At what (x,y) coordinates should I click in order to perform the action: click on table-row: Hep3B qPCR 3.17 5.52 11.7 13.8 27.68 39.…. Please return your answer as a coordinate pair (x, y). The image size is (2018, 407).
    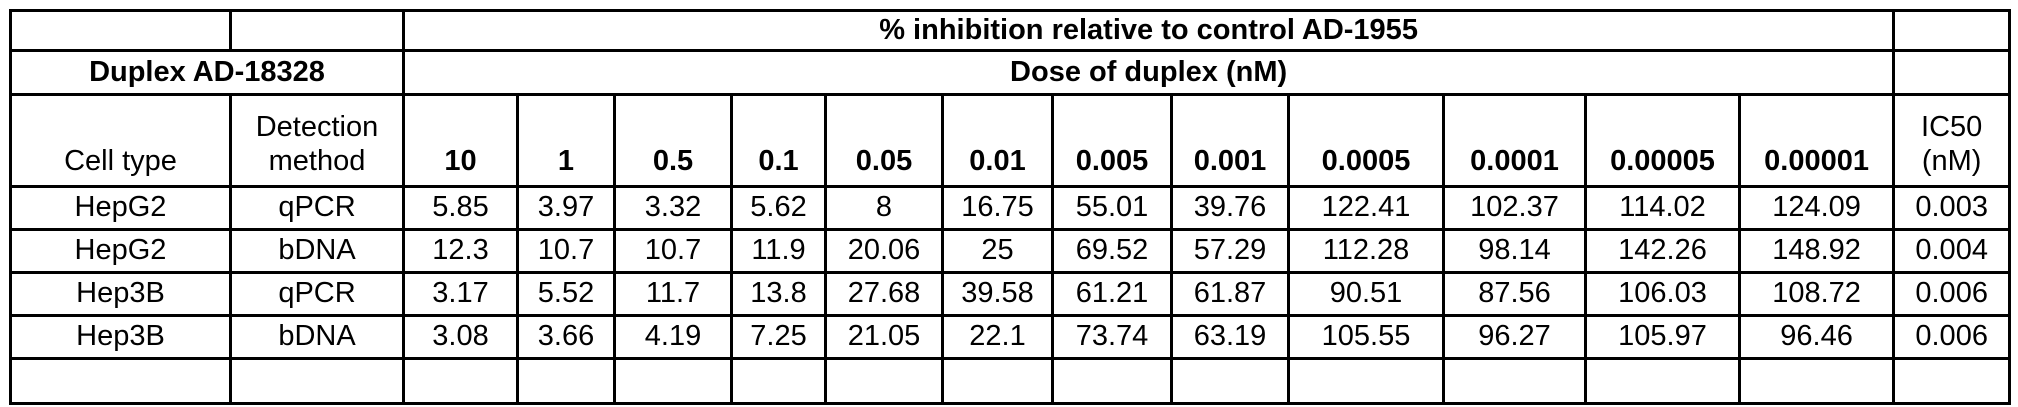
    Looking at the image, I should click on (1010, 294).